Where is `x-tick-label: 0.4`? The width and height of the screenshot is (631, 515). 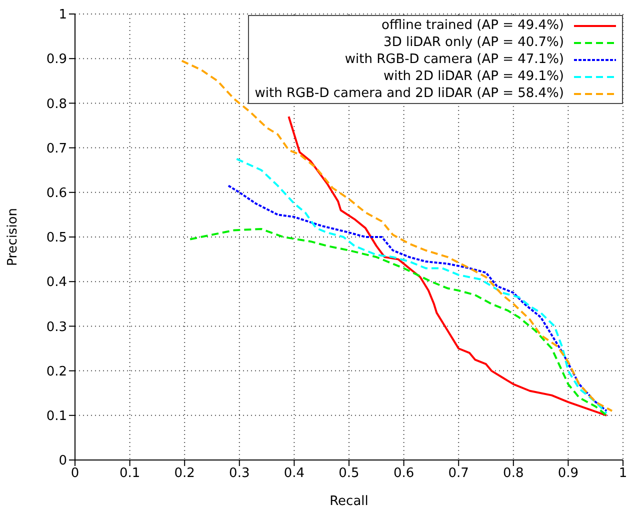
x-tick-label: 0.4 is located at coordinates (294, 474).